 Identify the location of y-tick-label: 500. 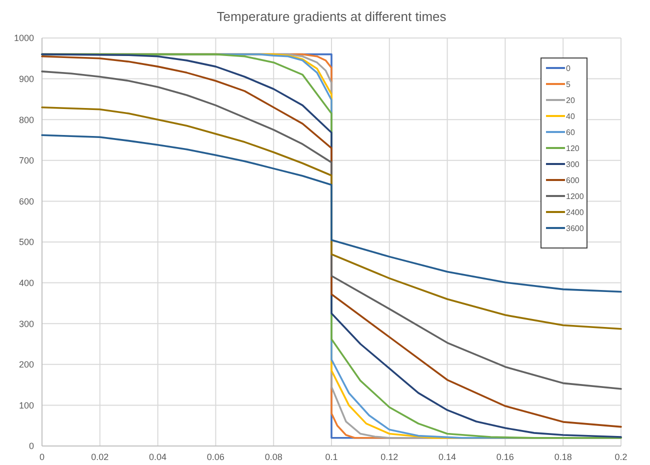
(26, 242).